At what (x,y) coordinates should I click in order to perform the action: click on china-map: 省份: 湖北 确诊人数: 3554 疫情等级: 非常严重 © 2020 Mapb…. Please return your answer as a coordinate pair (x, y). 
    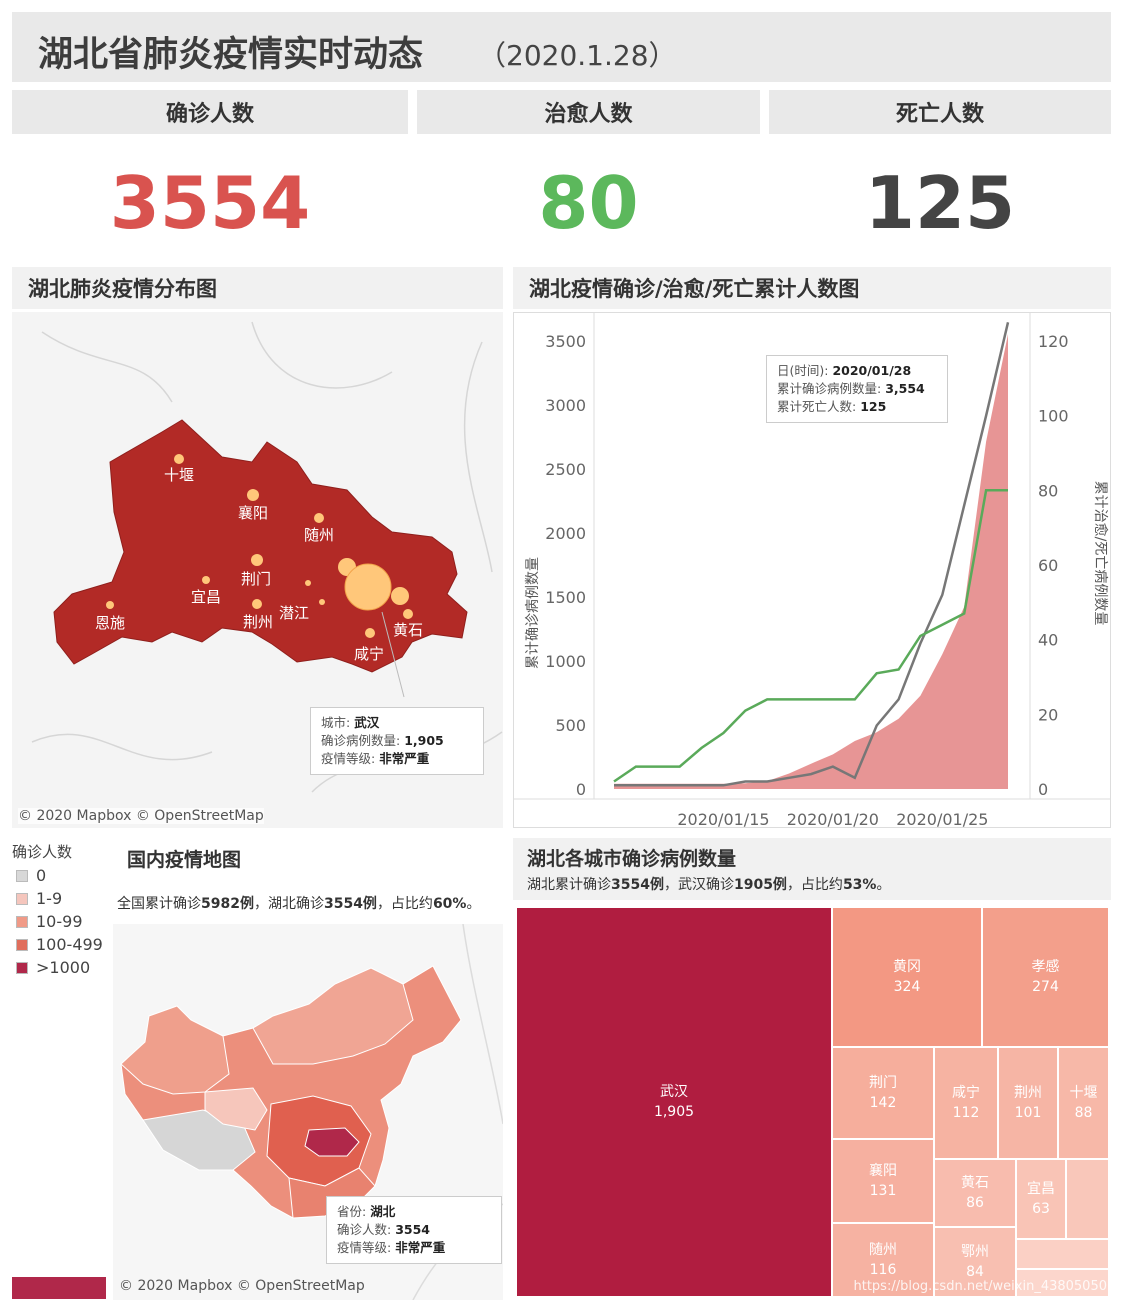
    Looking at the image, I should click on (308, 1112).